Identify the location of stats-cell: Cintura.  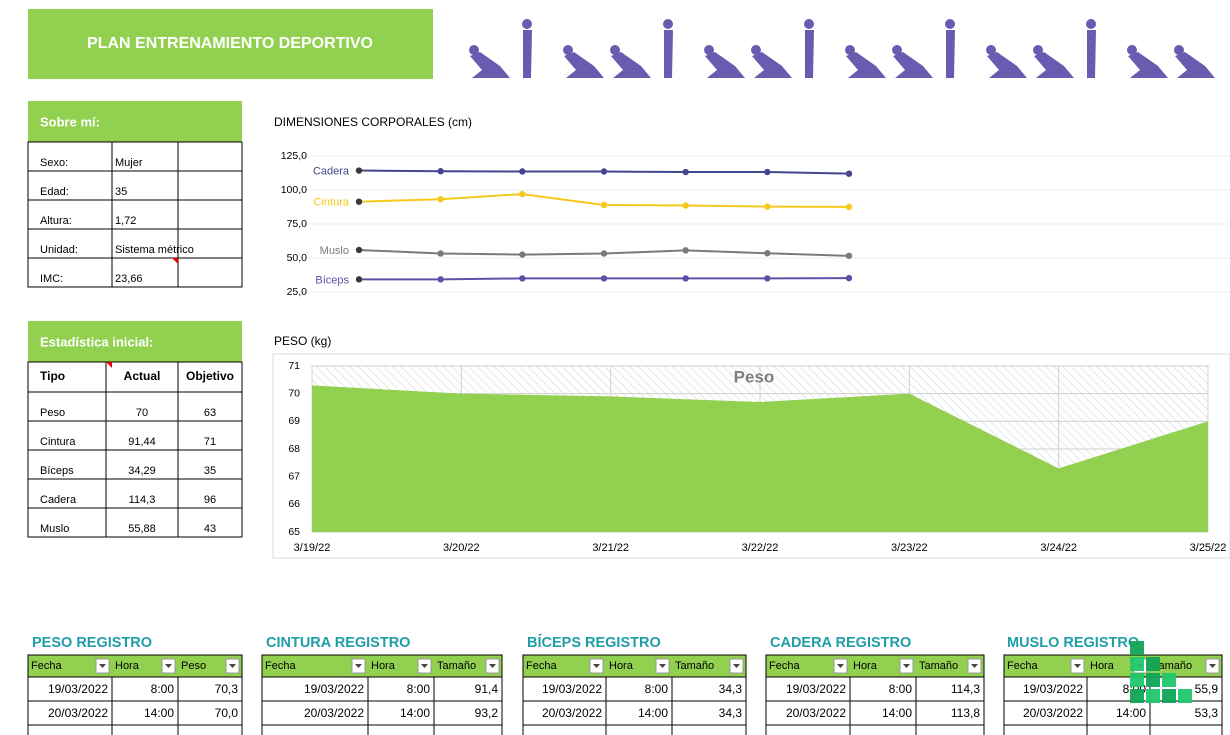
(58, 442).